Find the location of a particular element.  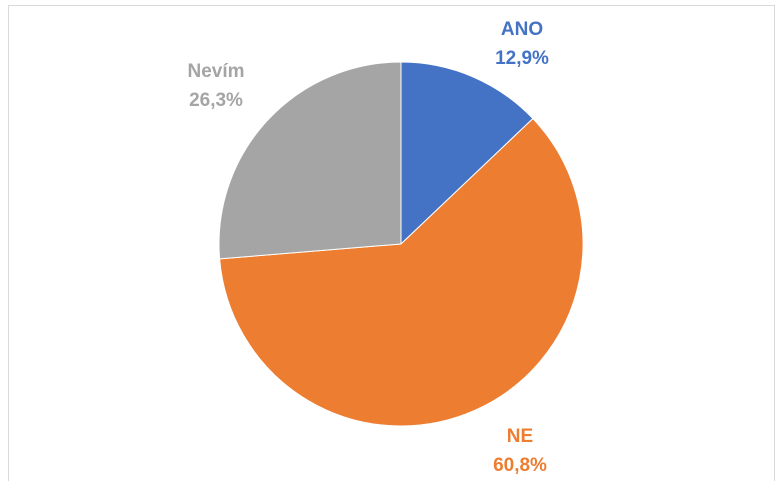

category-label: NE is located at coordinates (520, 436).